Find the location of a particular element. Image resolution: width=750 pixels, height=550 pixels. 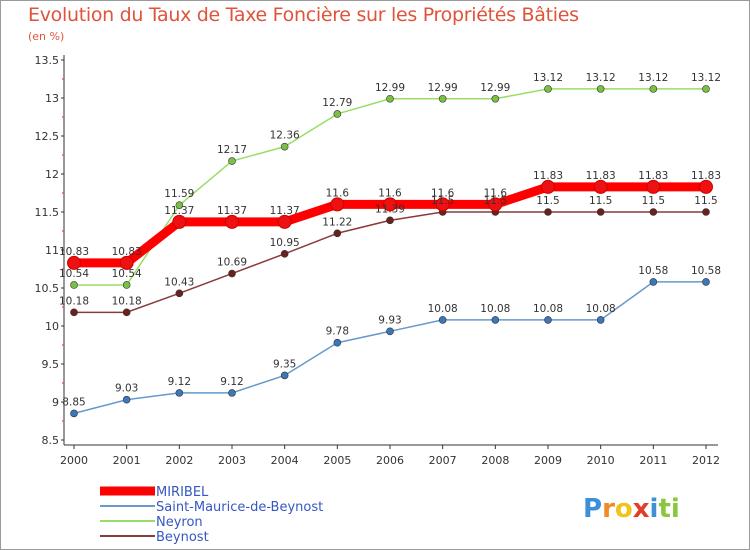

x-tick-label: 2000 is located at coordinates (74, 460).